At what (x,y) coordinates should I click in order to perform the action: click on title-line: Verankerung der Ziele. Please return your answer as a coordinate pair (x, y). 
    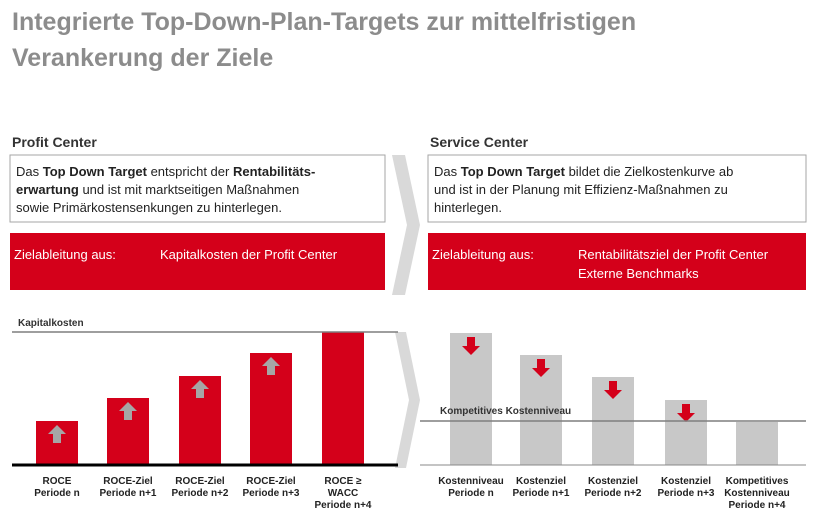
    Looking at the image, I should click on (142, 58).